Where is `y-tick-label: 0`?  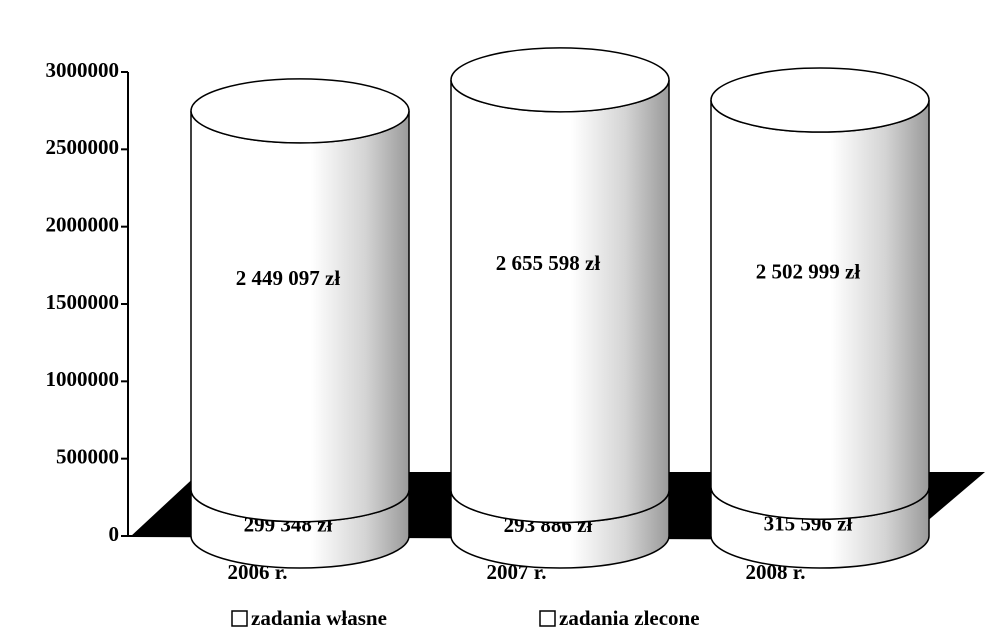 y-tick-label: 0 is located at coordinates (114, 534).